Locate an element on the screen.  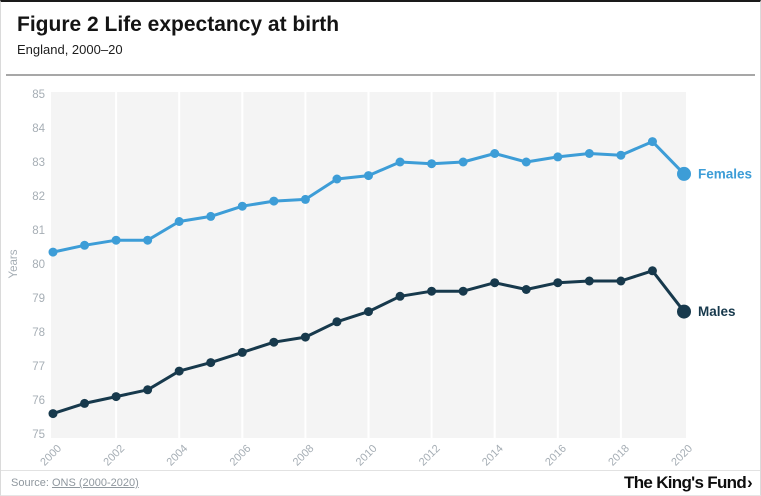
chart-subtitle: England, 2000–20 is located at coordinates (70, 49).